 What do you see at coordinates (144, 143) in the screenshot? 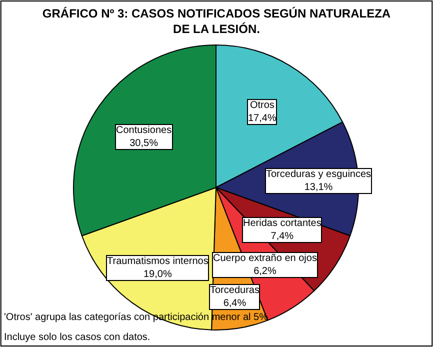
I see `data-label: 30,5%` at bounding box center [144, 143].